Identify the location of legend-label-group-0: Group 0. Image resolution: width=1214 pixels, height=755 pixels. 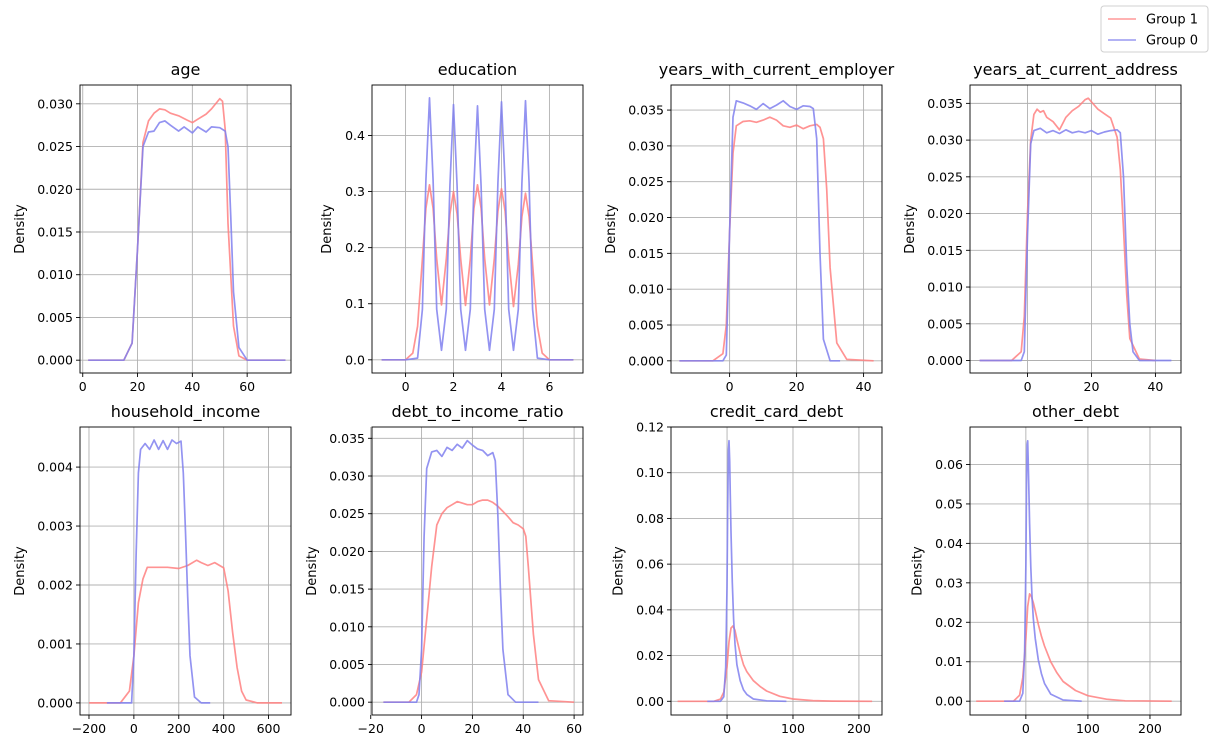
(1172, 41).